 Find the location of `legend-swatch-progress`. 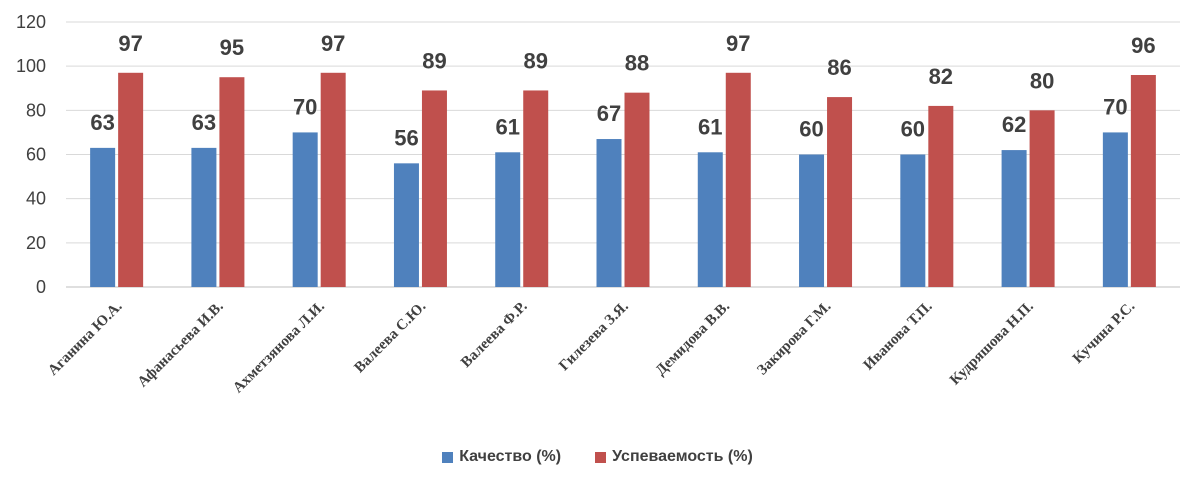

legend-swatch-progress is located at coordinates (601, 457).